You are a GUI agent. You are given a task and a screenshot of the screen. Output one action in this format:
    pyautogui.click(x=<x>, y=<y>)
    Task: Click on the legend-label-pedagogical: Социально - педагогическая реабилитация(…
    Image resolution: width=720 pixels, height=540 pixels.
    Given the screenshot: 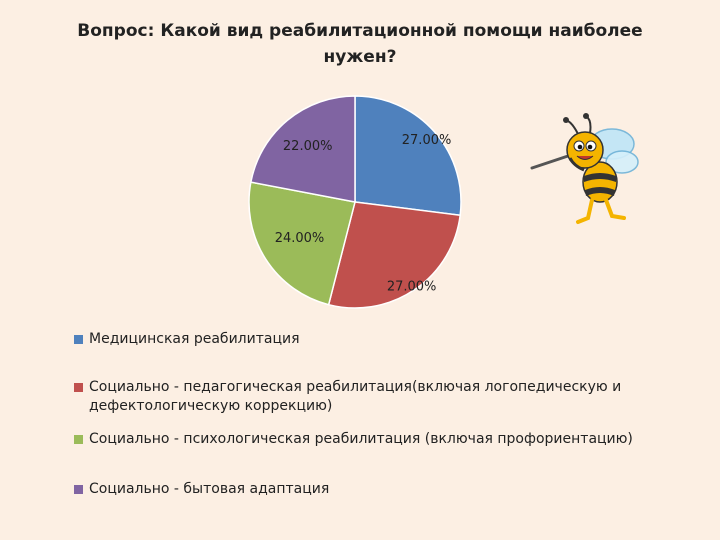 What is the action you would take?
    pyautogui.click(x=355, y=396)
    